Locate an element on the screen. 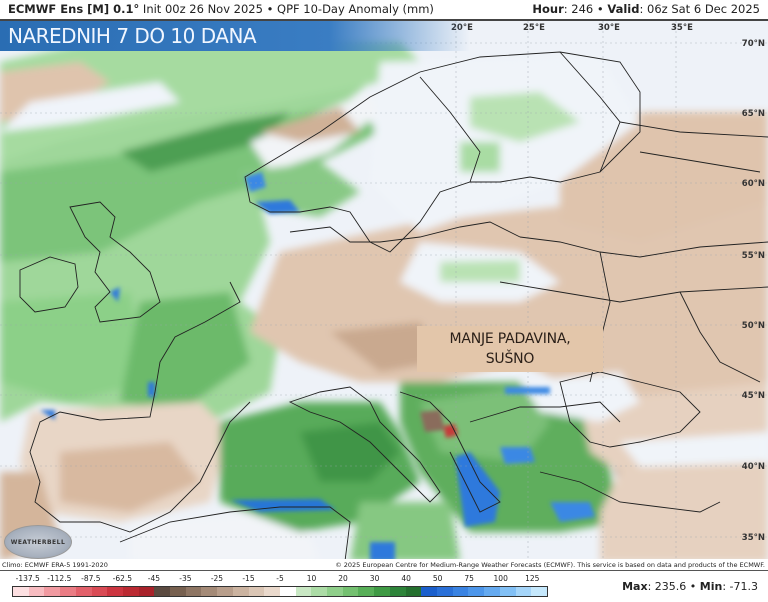 The height and width of the screenshot is (602, 768). colorbar-tick: -35 is located at coordinates (185, 578).